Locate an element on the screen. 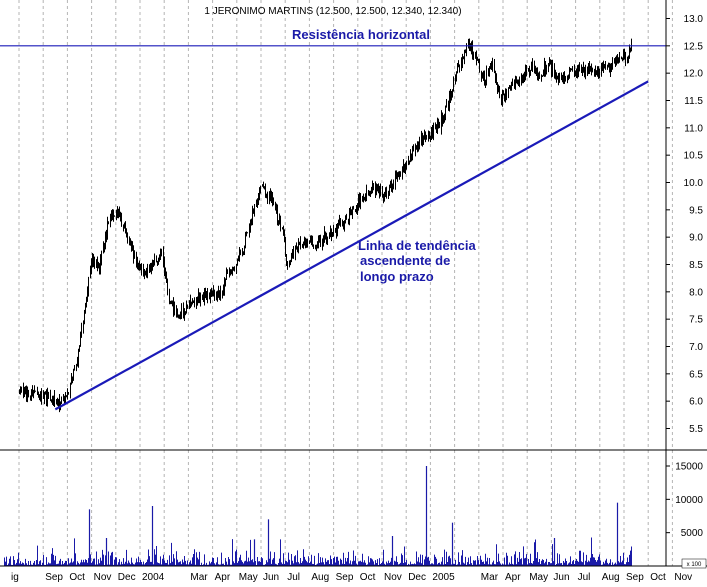 This screenshot has height=587, width=707. price-tick-label: 13.0 is located at coordinates (694, 19).